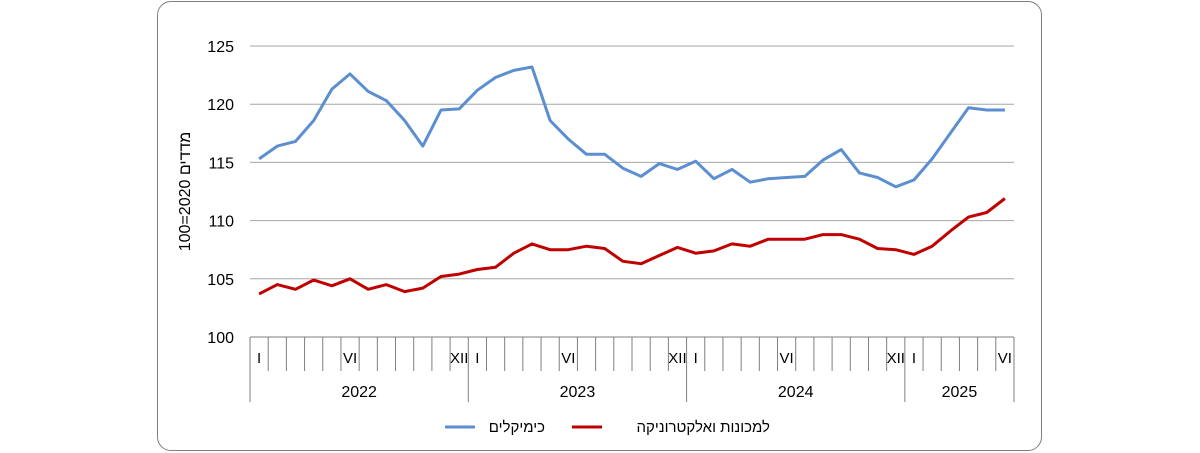 The width and height of the screenshot is (1200, 453). What do you see at coordinates (634, 358) in the screenshot?
I see `month-labels: I VI XII I VI XII I VI XII I VI` at bounding box center [634, 358].